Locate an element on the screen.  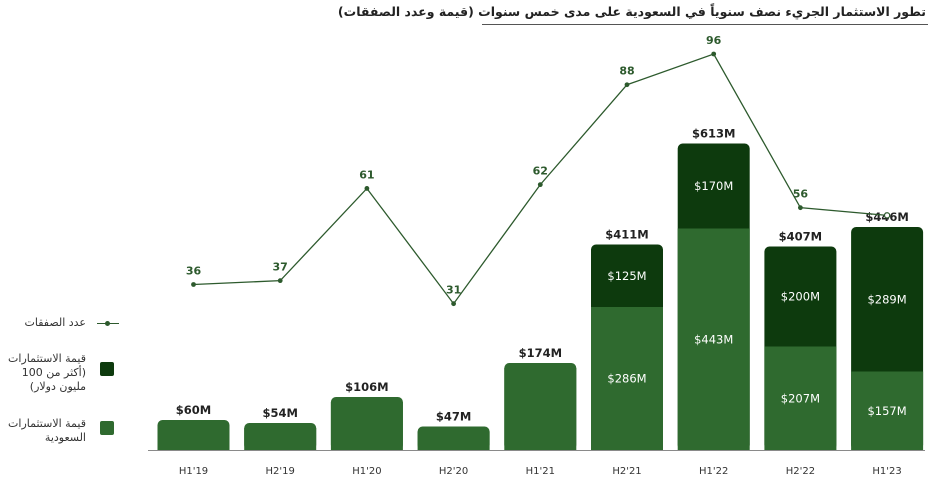
x-tick-label-0: H1'19 is located at coordinates (193, 471).